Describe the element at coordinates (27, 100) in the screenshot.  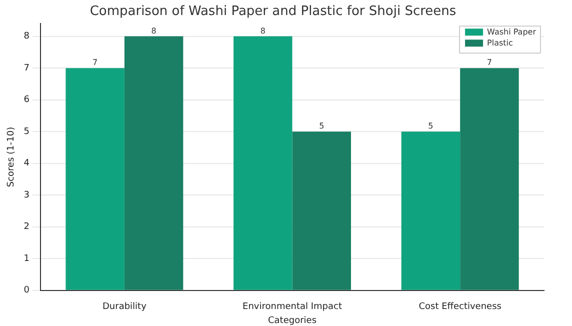
I see `y-tick-label: 6` at that location.